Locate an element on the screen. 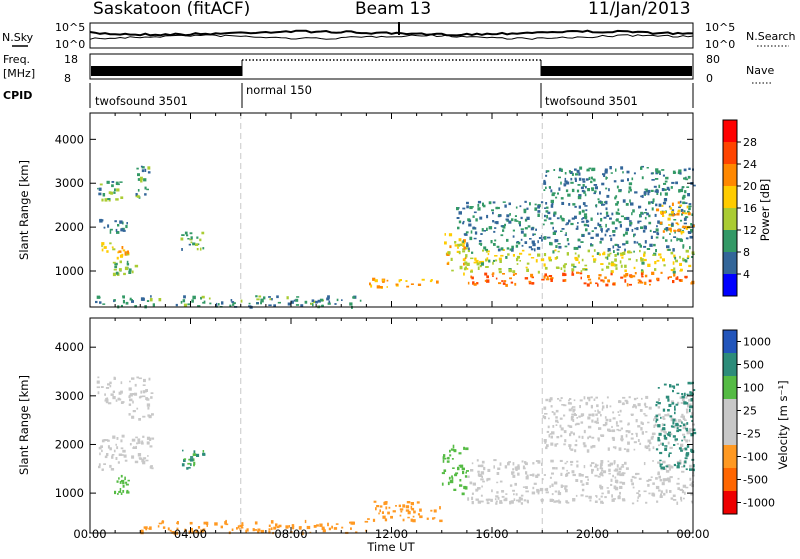 The width and height of the screenshot is (800, 559). nsearch-trace is located at coordinates (391, 37).